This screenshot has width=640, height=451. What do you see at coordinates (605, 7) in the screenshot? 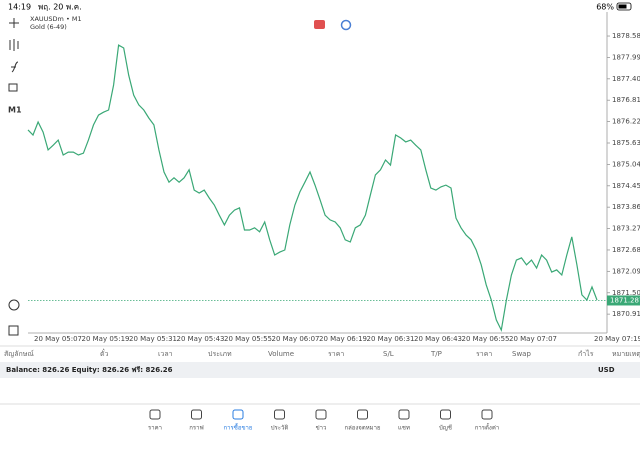
I see `status-battery: 68%` at bounding box center [605, 7].